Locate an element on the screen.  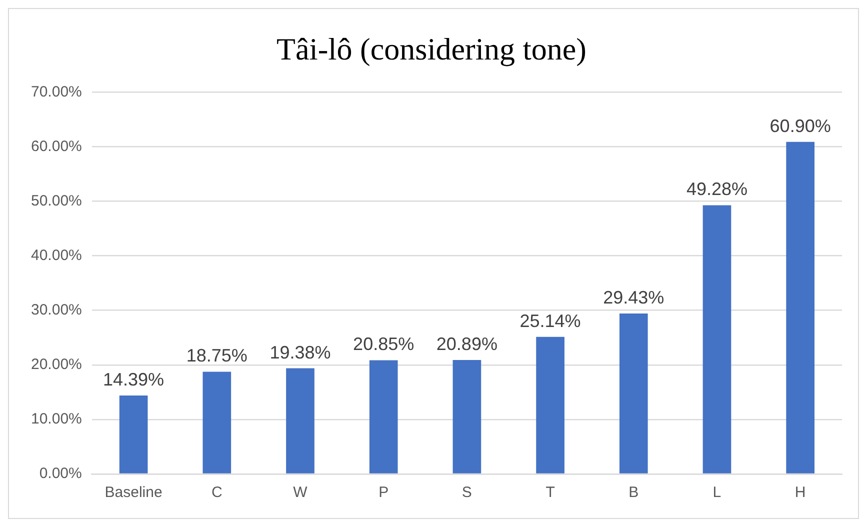
data-label: 14.39% is located at coordinates (133, 379).